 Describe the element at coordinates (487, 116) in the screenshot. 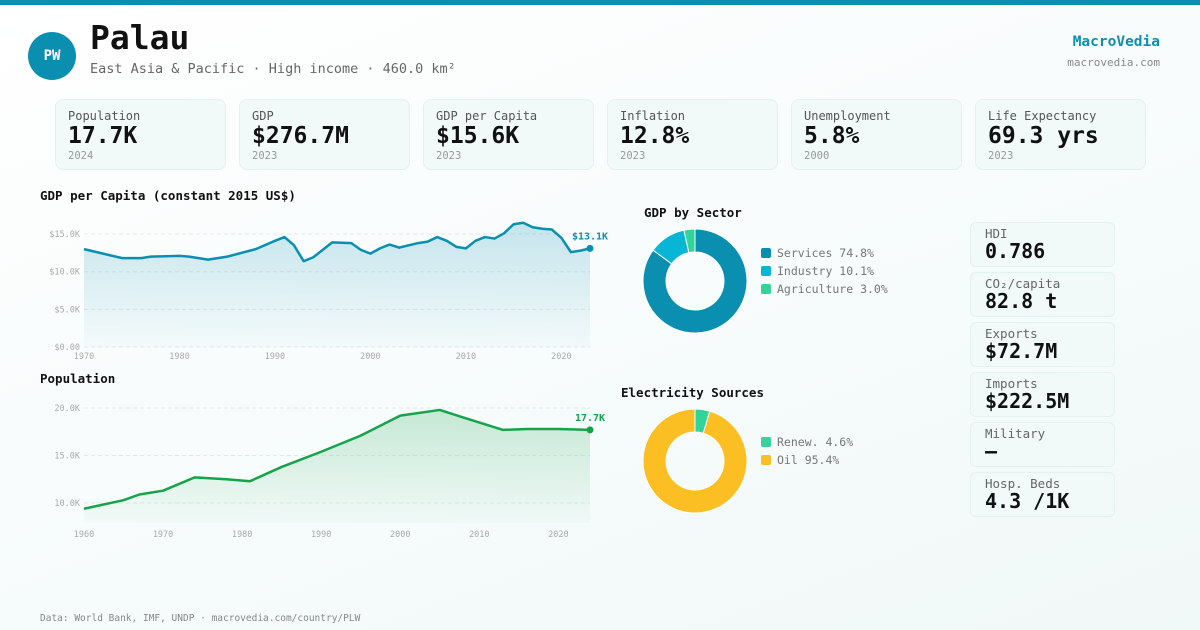

I see `kpi-label: GDP per Capita` at that location.